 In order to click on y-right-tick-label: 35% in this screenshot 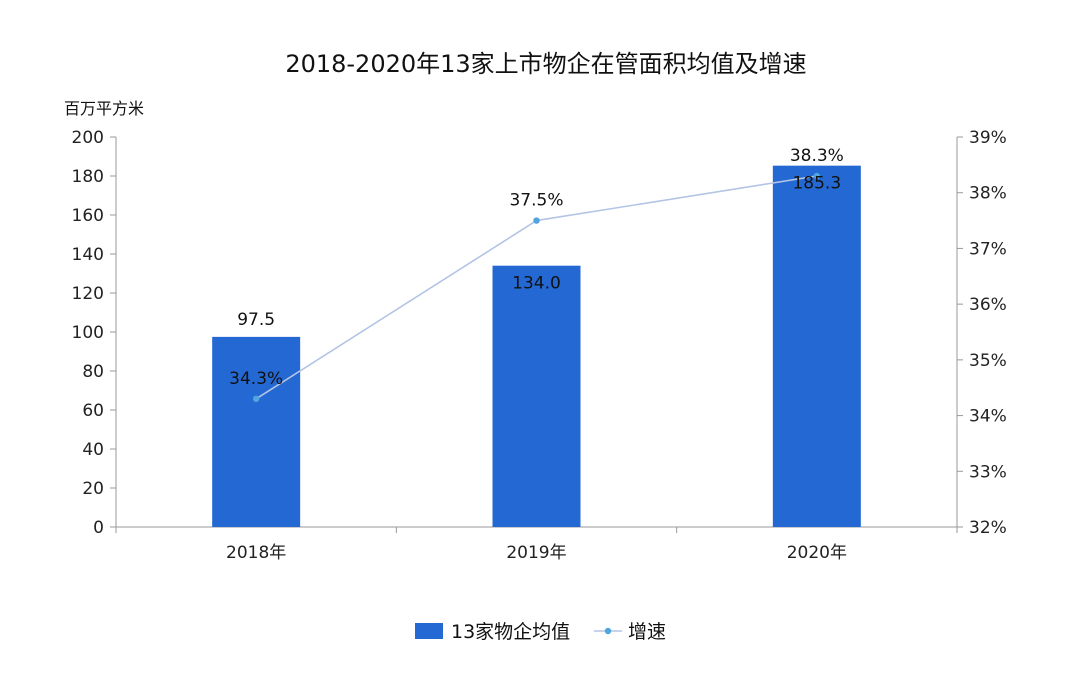, I will do `click(988, 361)`.